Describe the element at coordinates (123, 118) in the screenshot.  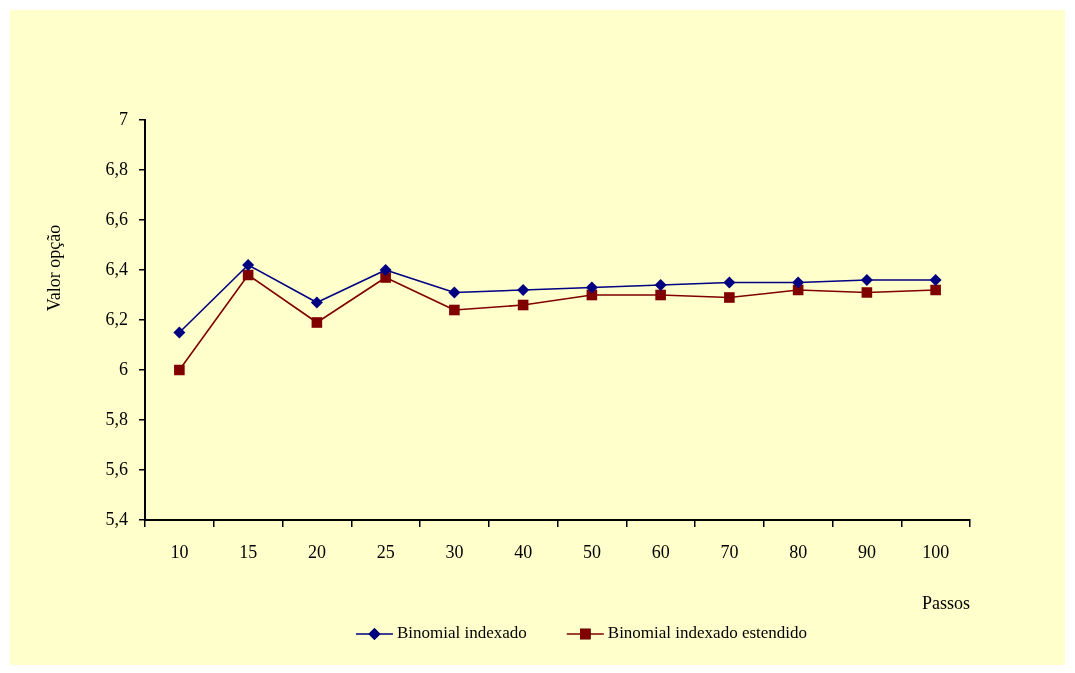
I see `y-tick-label: 7` at that location.